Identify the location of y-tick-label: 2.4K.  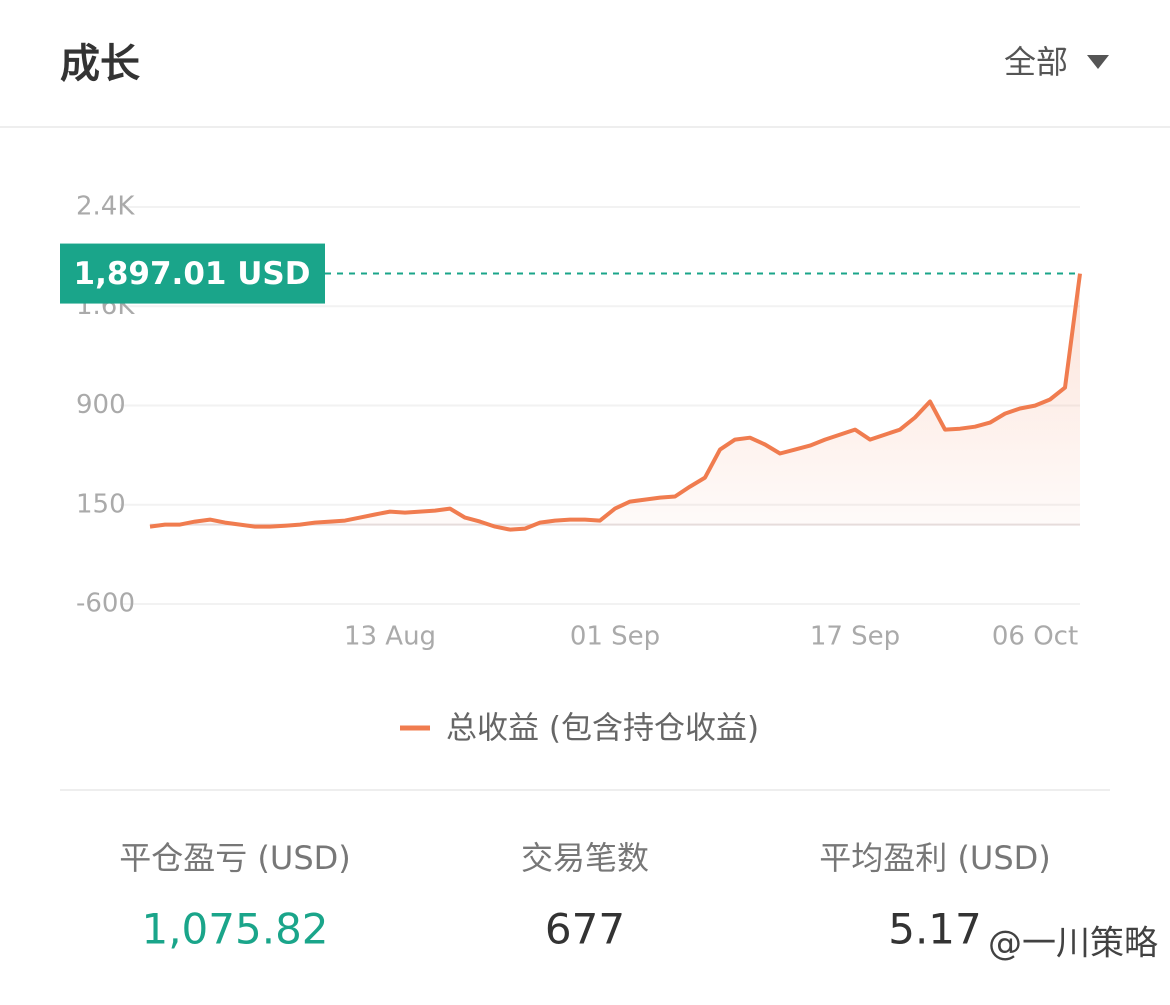
(105, 207).